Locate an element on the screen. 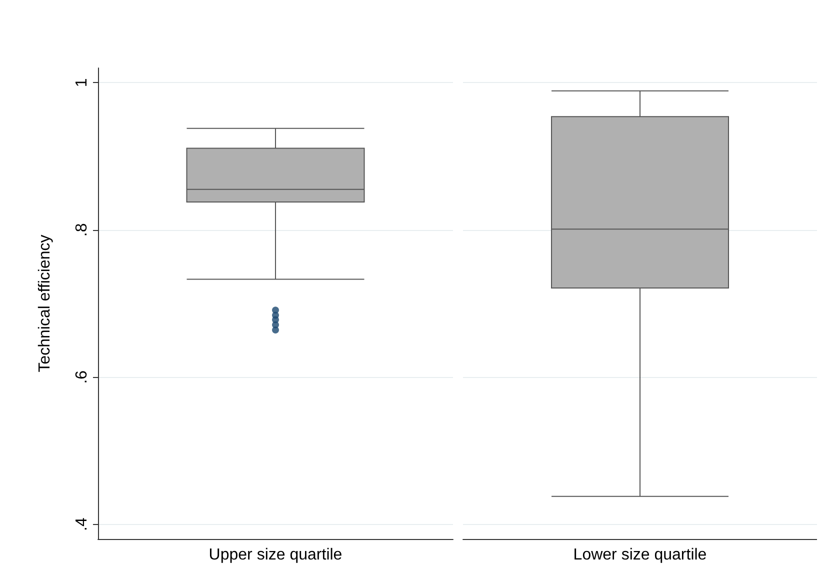 Image resolution: width=825 pixels, height=573 pixels. x-tick-label: Upper size quartile is located at coordinates (275, 555).